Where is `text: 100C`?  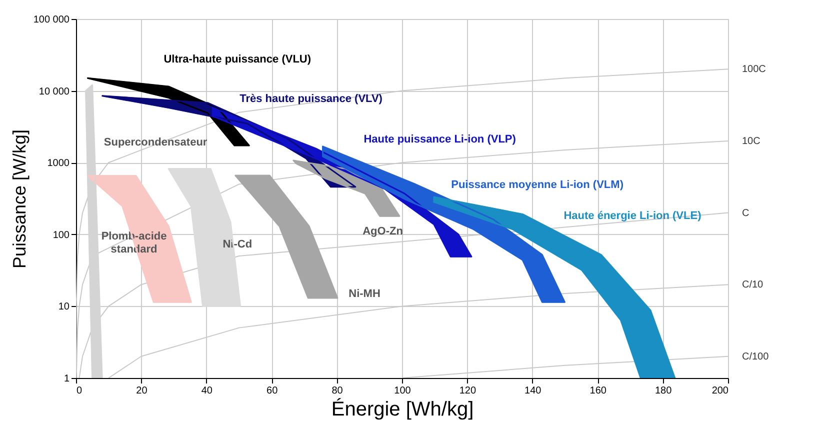
text: 100C is located at coordinates (754, 70).